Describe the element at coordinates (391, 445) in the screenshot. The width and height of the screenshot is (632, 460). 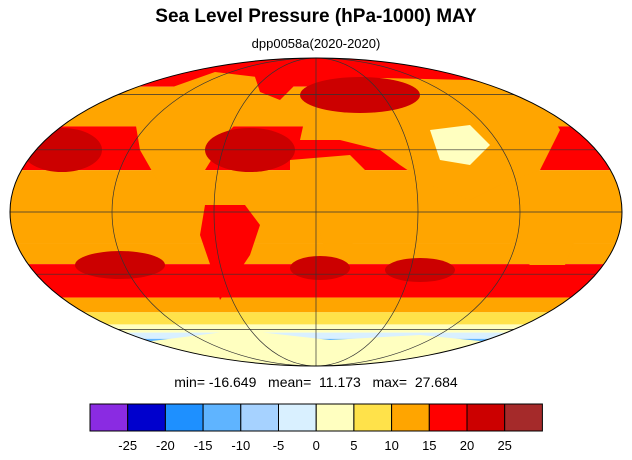
I see `colorbar-tick-label: 10` at that location.